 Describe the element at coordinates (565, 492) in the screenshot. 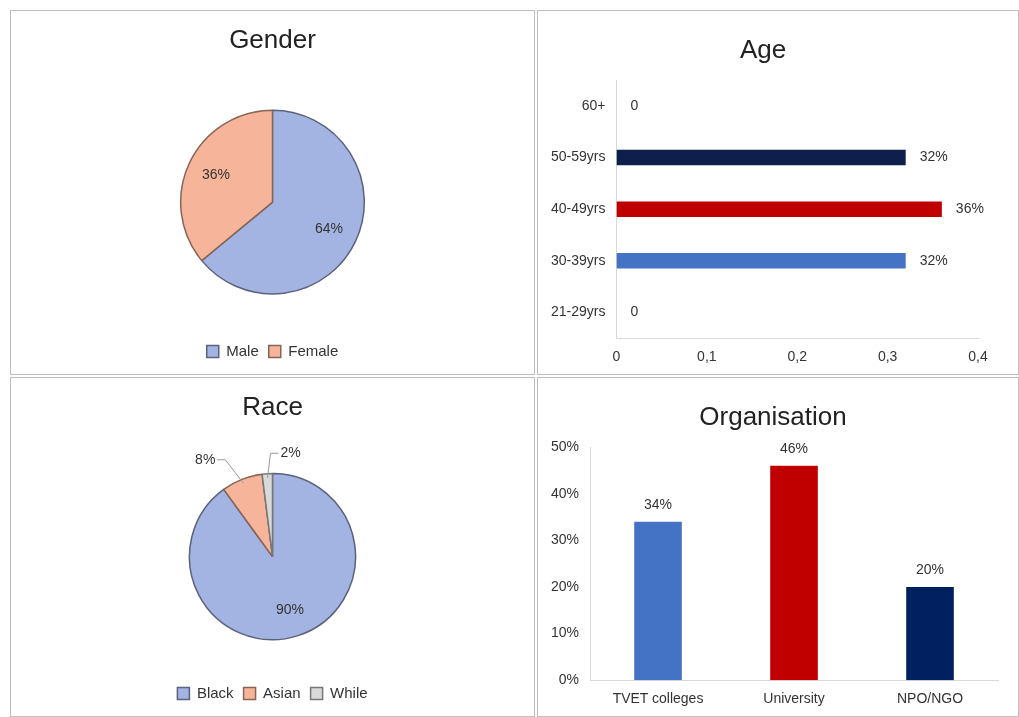

I see `y-tick-label: 40%` at that location.